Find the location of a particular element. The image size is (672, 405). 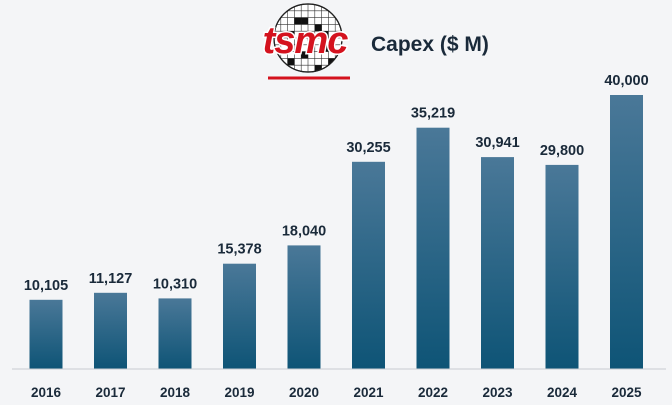

bar-2025 is located at coordinates (626, 232).